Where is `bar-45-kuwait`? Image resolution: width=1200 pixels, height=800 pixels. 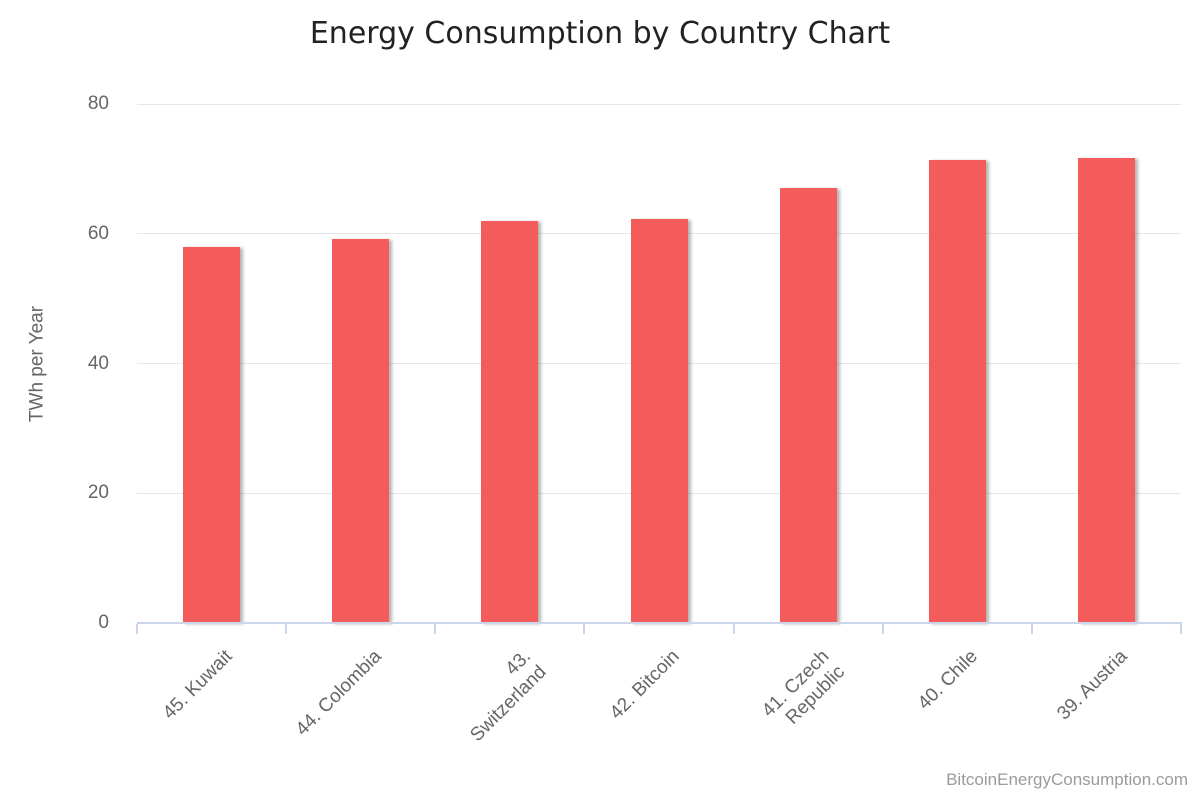
bar-45-kuwait is located at coordinates (212, 435).